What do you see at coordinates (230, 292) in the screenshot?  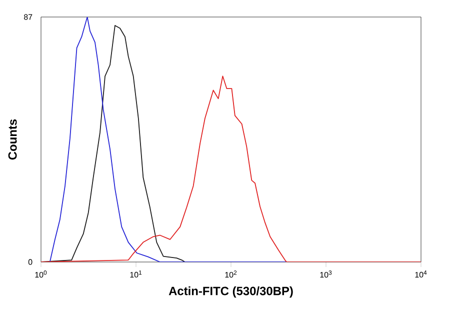 I see `x-axis-title: Actin-FITC (530/30BP)` at bounding box center [230, 292].